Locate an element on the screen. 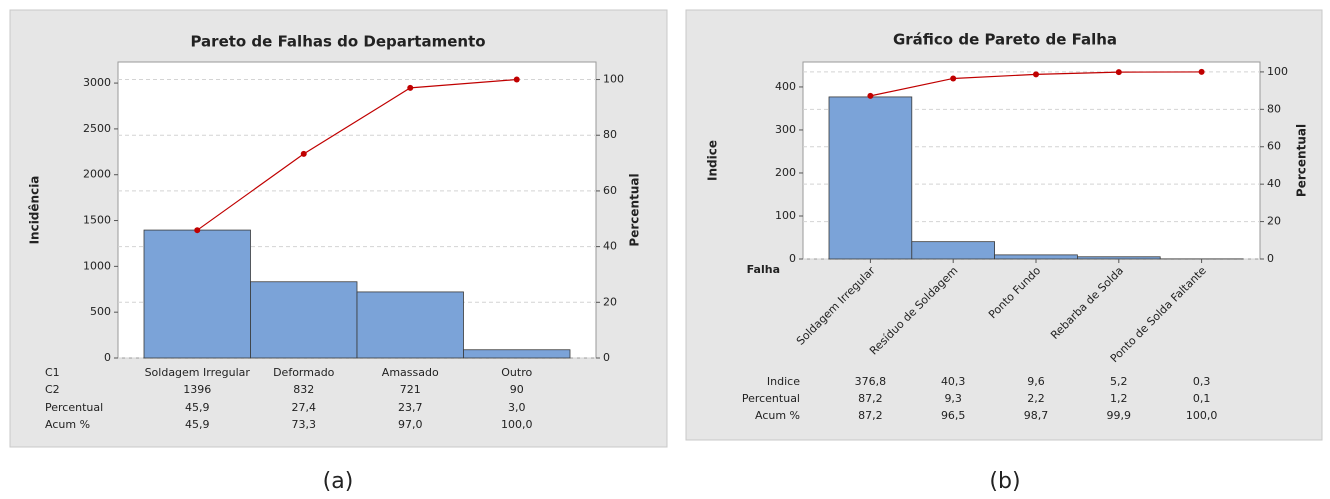 The image size is (1330, 499). axis-label: Incidência is located at coordinates (35, 210).